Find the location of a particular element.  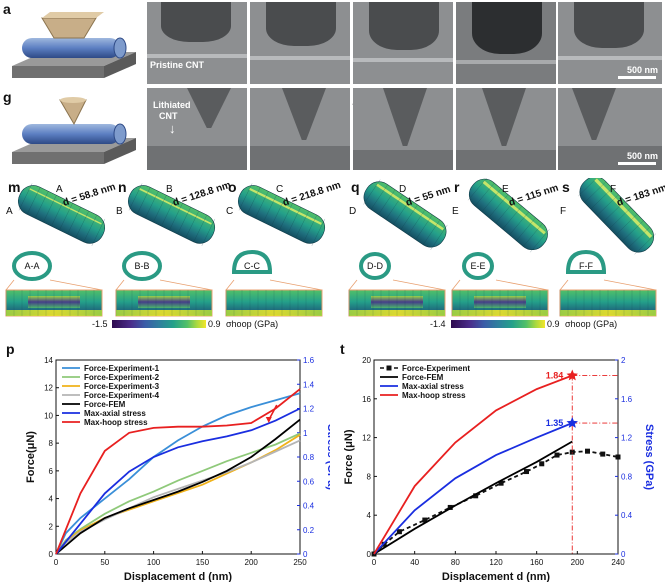

colorbar-left is located at coordinates (159, 324).